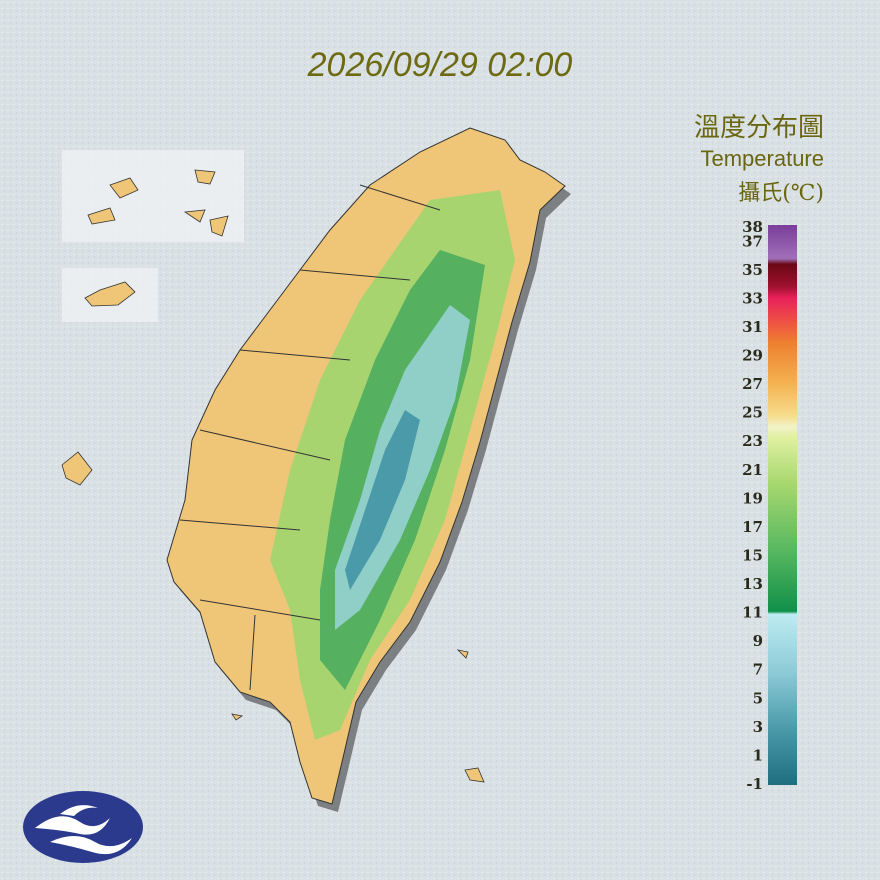  I want to click on legend-tick-label: 29, so click(752, 356).